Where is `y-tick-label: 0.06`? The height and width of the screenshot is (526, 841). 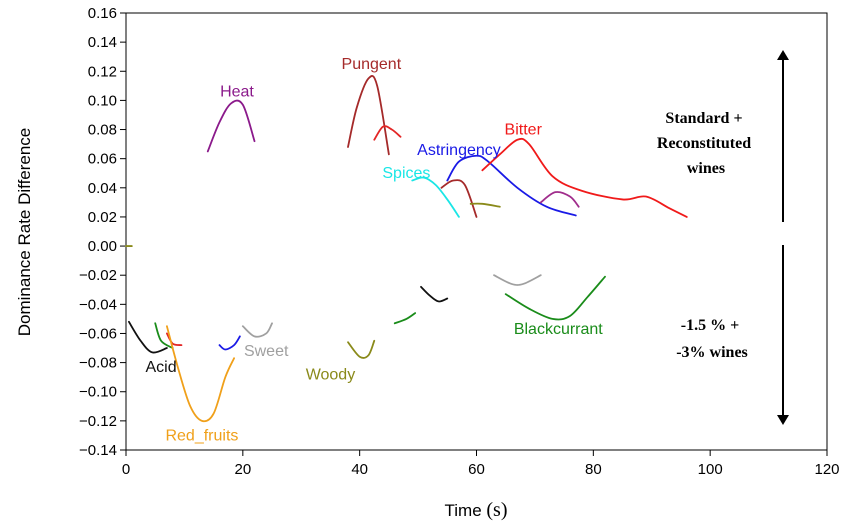
y-tick-label: 0.06 is located at coordinates (102, 159).